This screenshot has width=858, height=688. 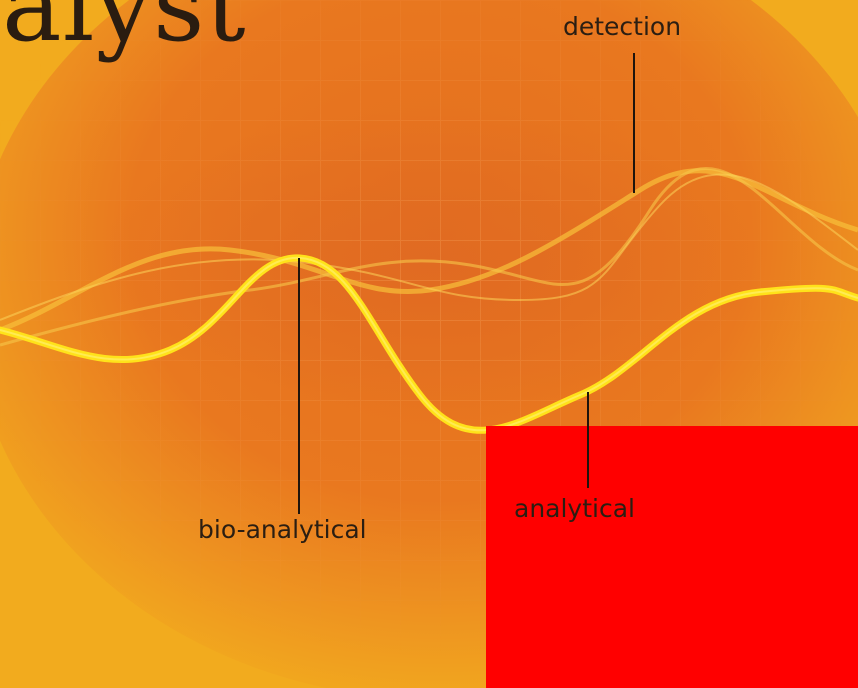 What do you see at coordinates (574, 508) in the screenshot?
I see `analytical-label: analytical` at bounding box center [574, 508].